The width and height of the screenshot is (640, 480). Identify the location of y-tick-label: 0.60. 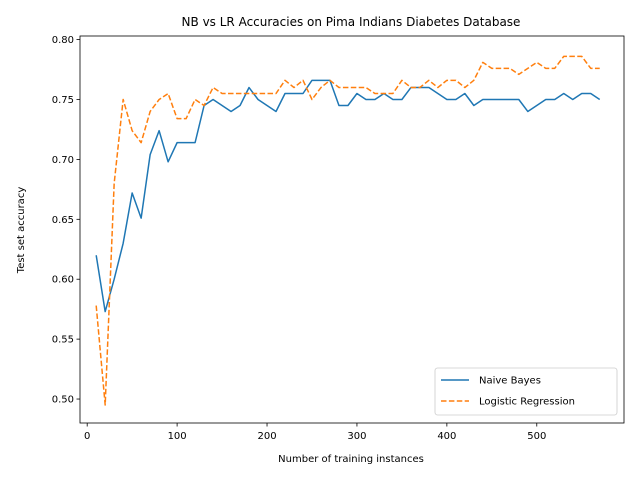
(63, 280).